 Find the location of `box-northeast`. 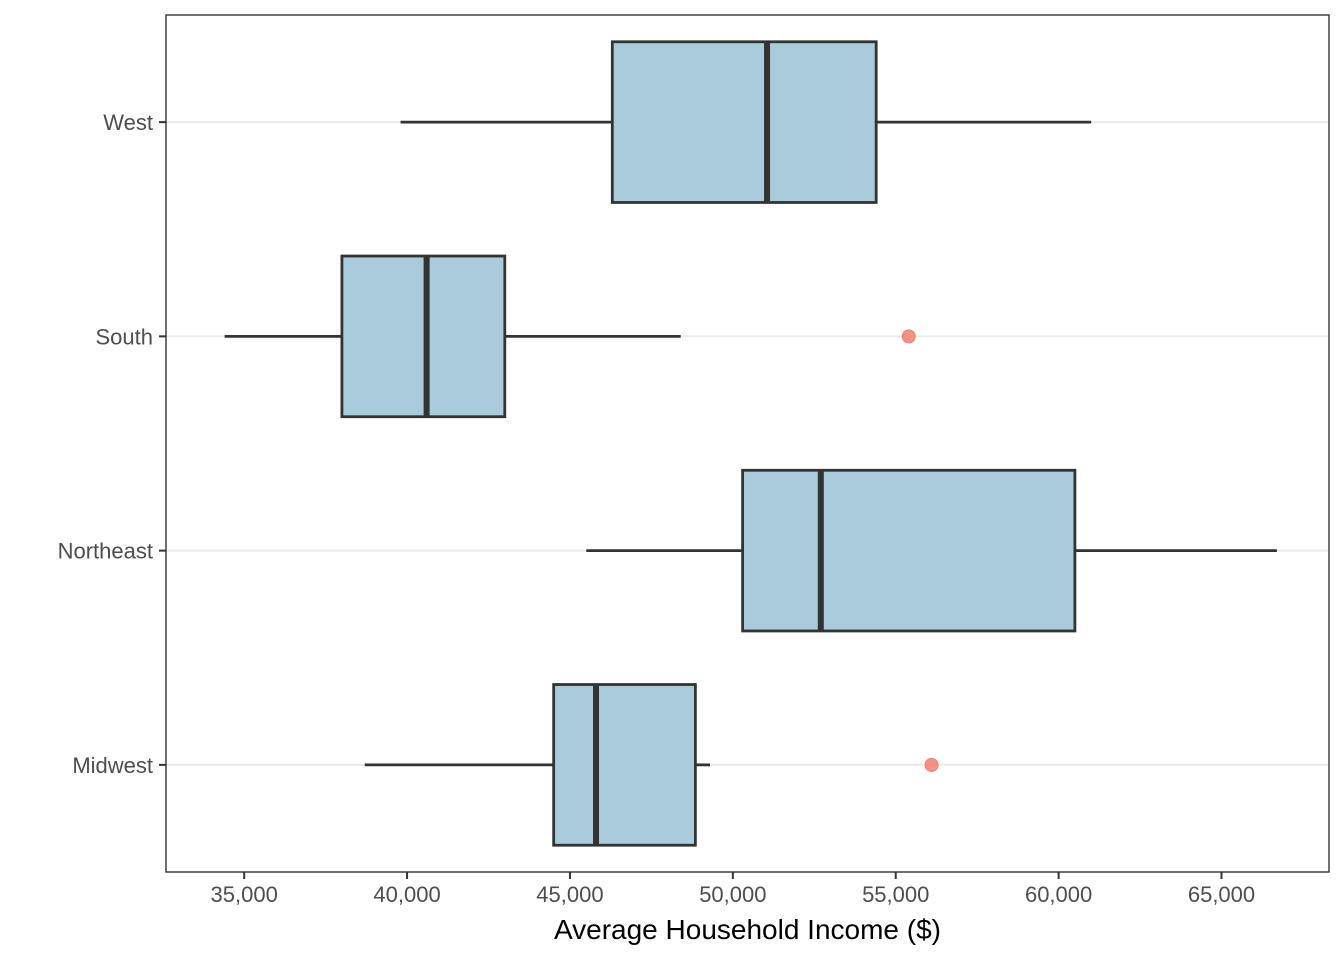

box-northeast is located at coordinates (909, 550).